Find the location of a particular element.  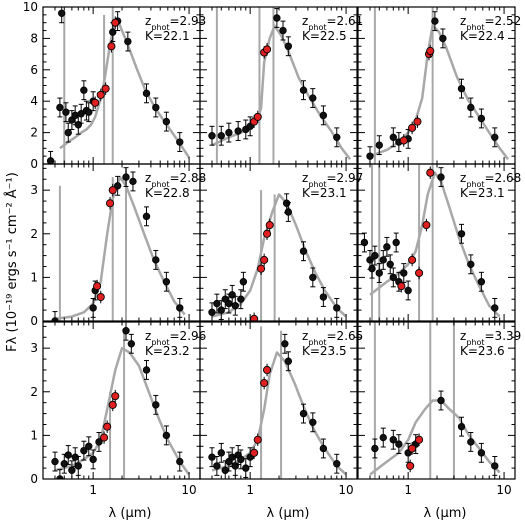

y-tick-label: 0 is located at coordinates (34, 321).